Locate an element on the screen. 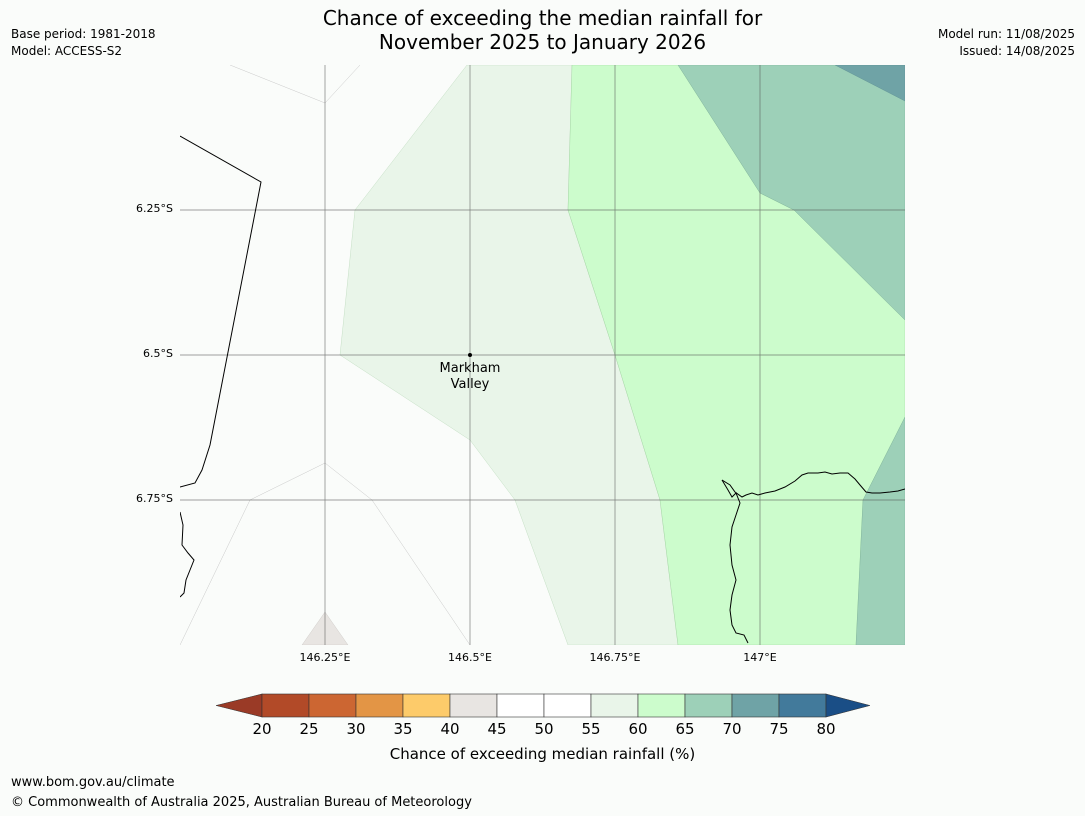 This screenshot has width=1085, height=816. colorbar-tick-label: 60 is located at coordinates (638, 729).